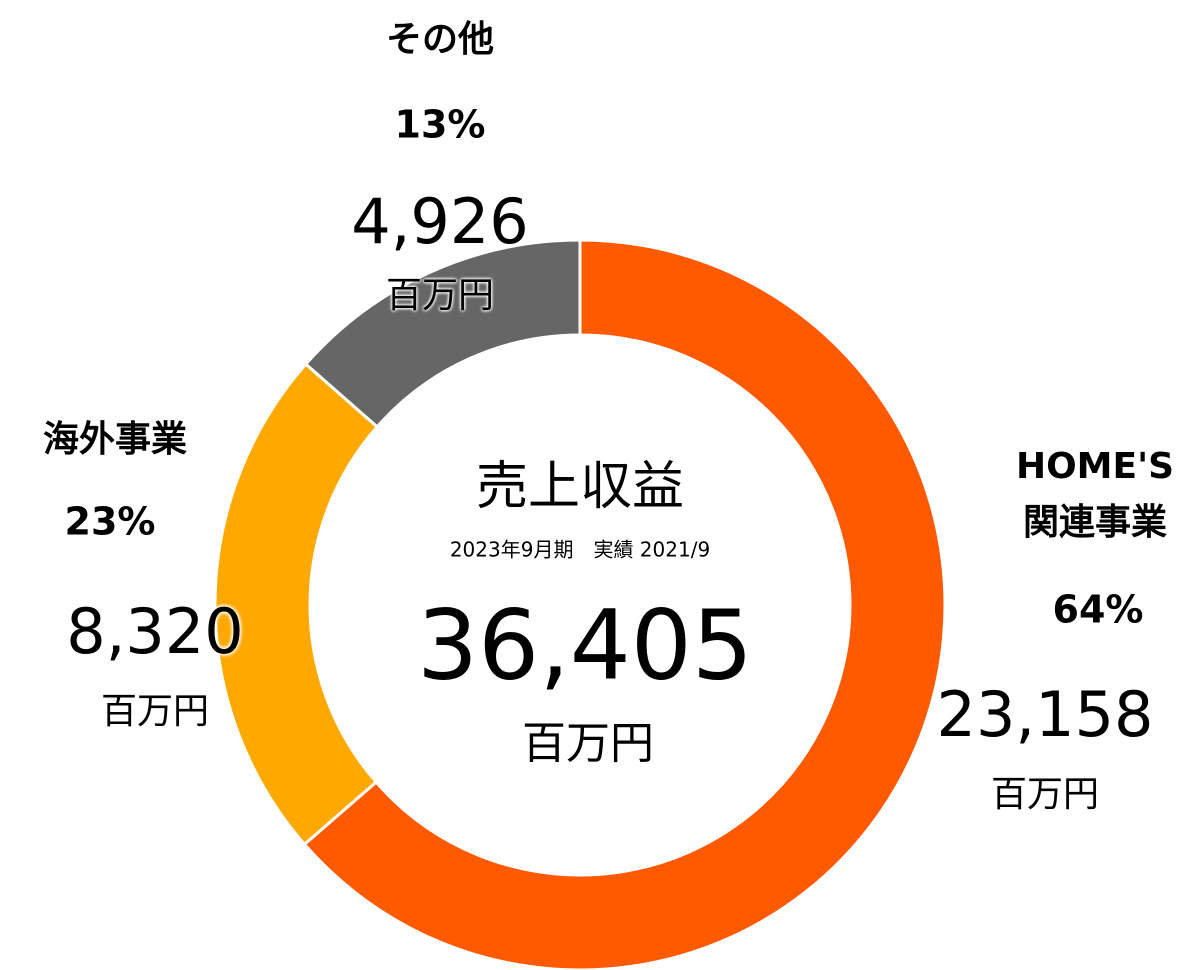 Image resolution: width=1199 pixels, height=970 pixels. Describe the element at coordinates (296, 604) in the screenshot. I see `donut-slice` at that location.